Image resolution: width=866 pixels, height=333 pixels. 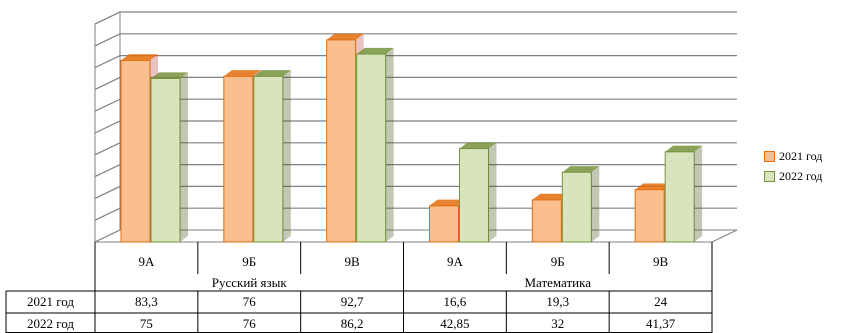 What do you see at coordinates (454, 323) in the screenshot?
I see `data-label: 42,85` at bounding box center [454, 323].